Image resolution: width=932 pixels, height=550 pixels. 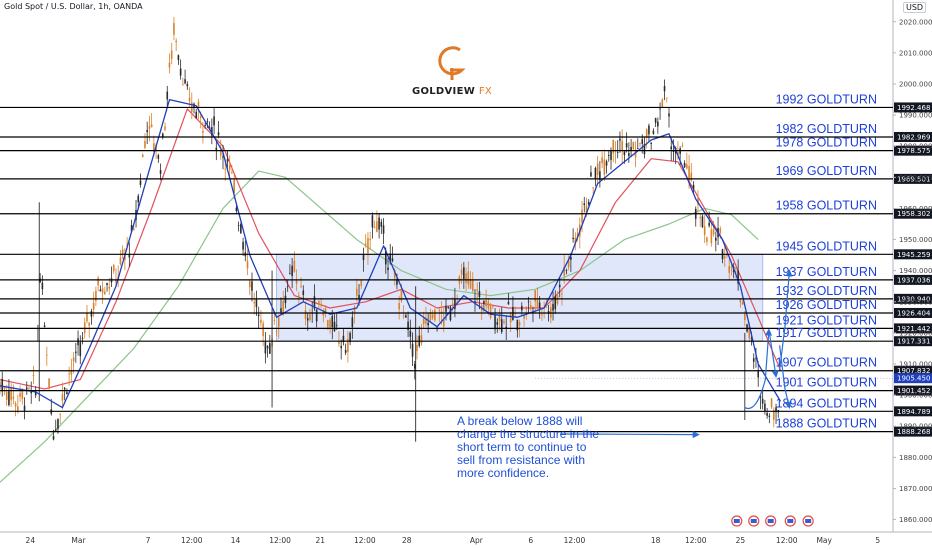 I want to click on level-tag-text-5: 1945.259, so click(x=913, y=255).